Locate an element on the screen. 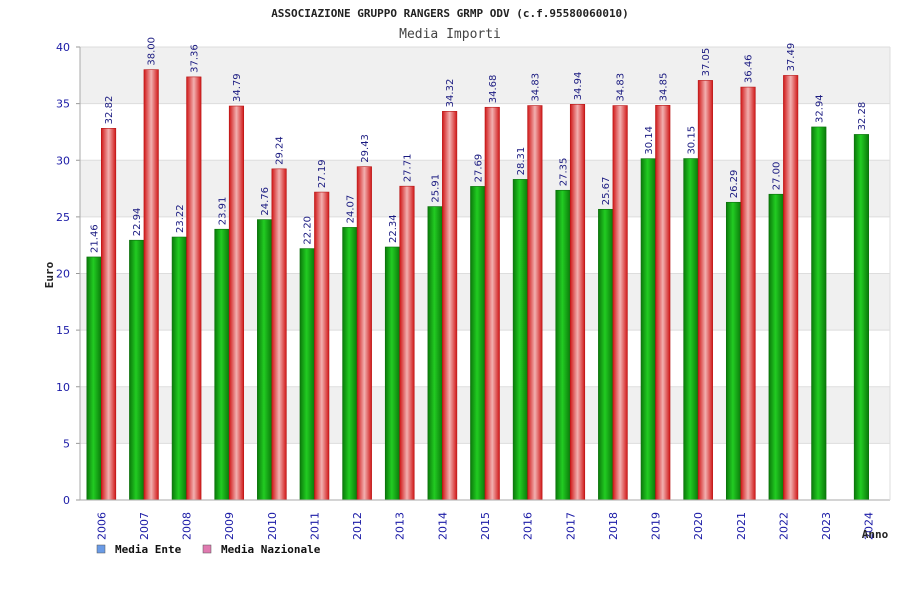  data-label: 32.28 is located at coordinates (862, 116).